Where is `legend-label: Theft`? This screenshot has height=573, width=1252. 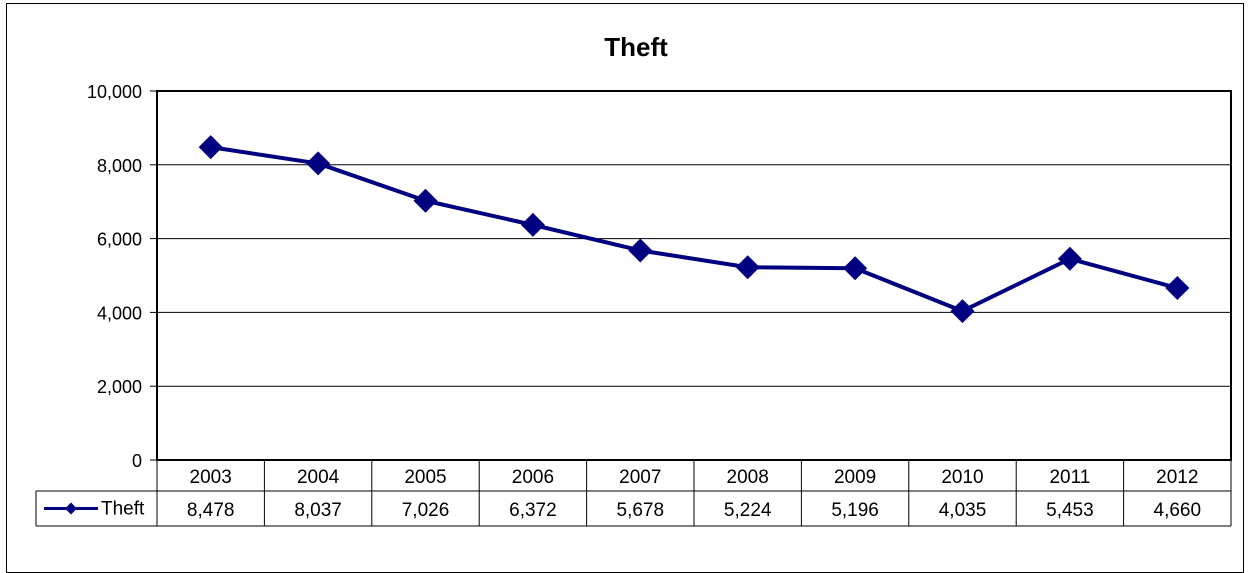 legend-label: Theft is located at coordinates (123, 509).